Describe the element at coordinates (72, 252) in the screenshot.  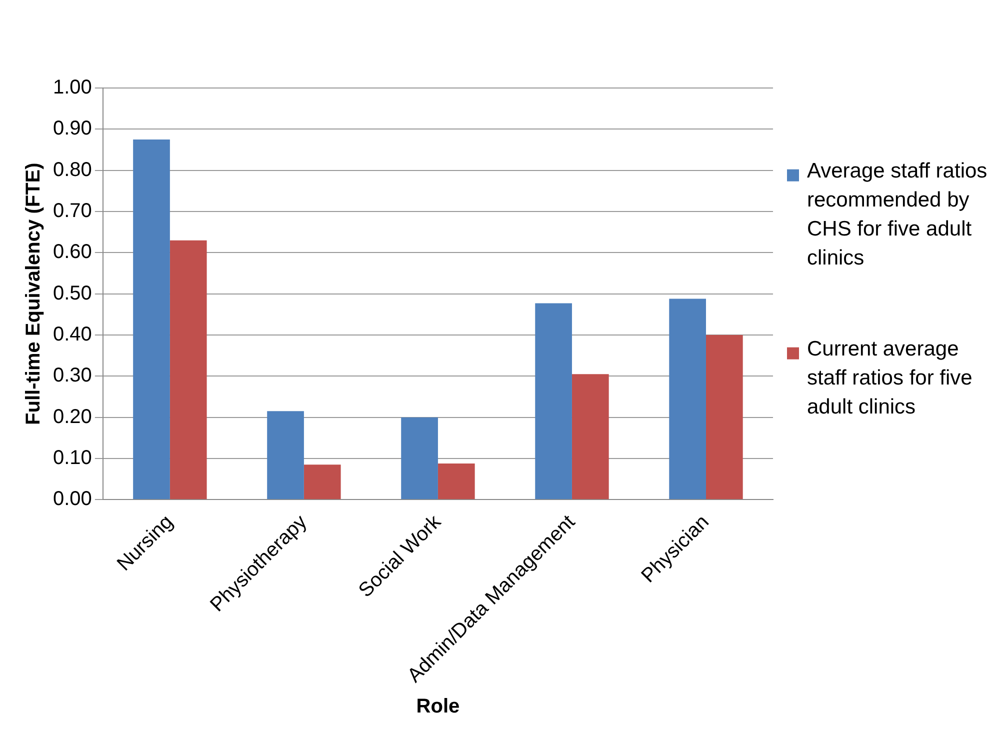
I see `y-tick-label: 0.60` at that location.